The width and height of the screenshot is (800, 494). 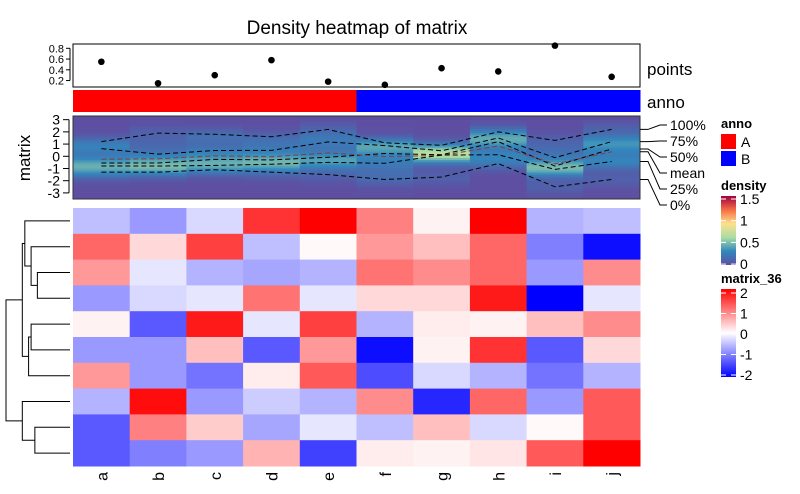 What do you see at coordinates (54, 193) in the screenshot?
I see `density-tick-label: -3` at bounding box center [54, 193].